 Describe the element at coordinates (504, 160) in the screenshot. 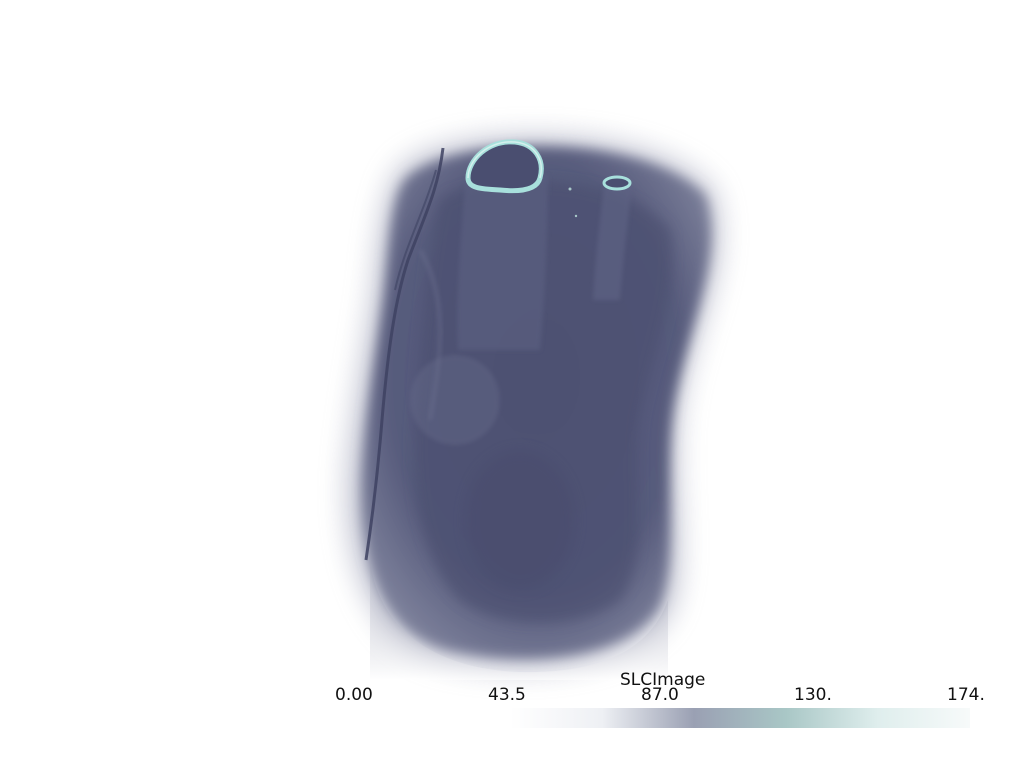

I see `large-tube-rim-highlight` at that location.